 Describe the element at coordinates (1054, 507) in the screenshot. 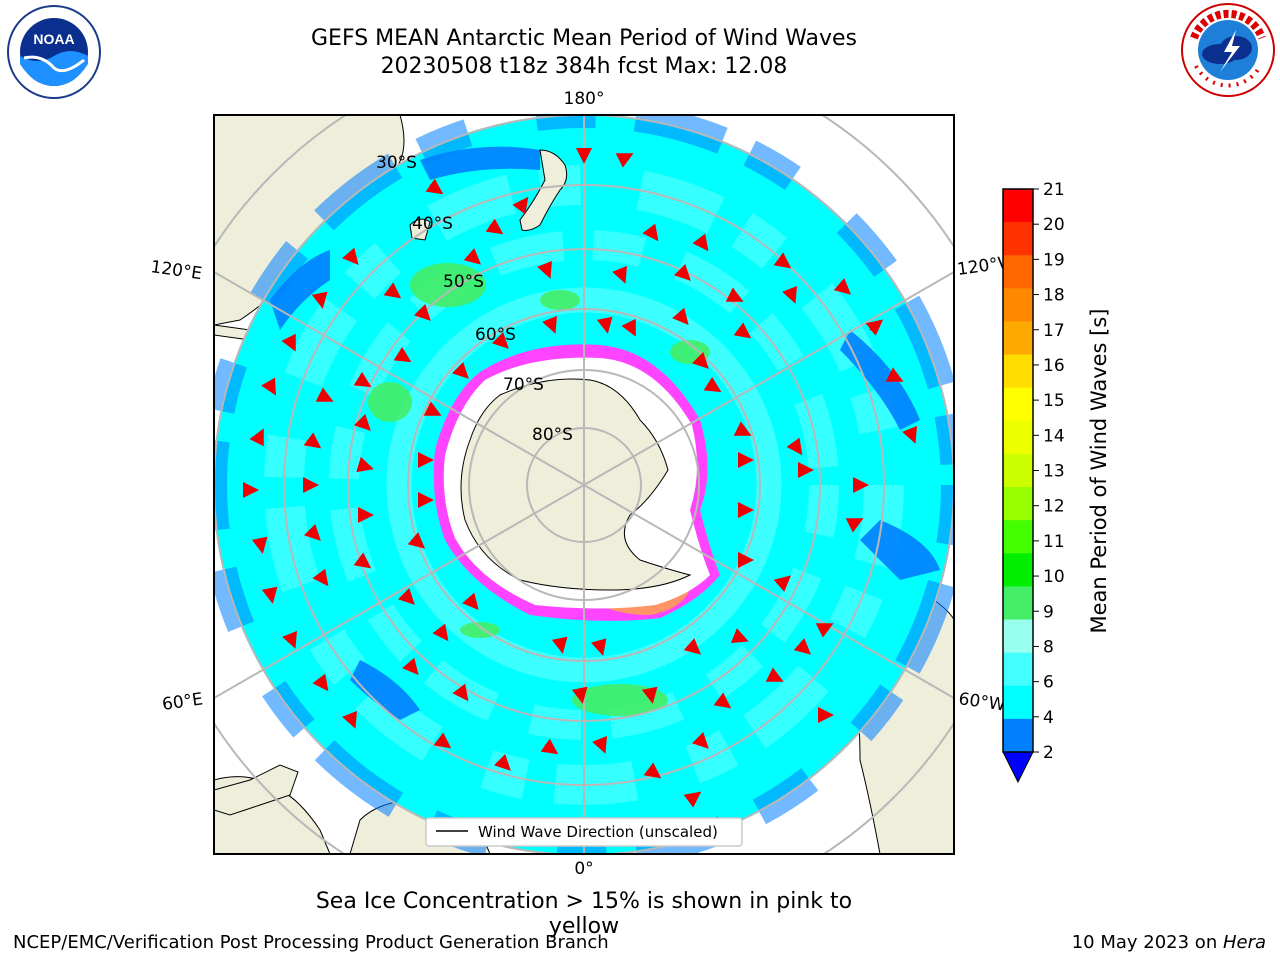

I see `colorbar-tick-label: 12` at that location.